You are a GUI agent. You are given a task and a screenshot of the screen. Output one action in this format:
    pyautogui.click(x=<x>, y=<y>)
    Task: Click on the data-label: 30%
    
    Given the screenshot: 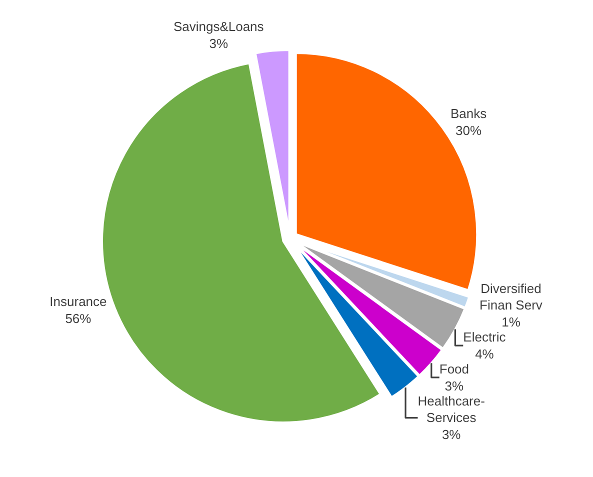 What is the action you would take?
    pyautogui.click(x=469, y=130)
    